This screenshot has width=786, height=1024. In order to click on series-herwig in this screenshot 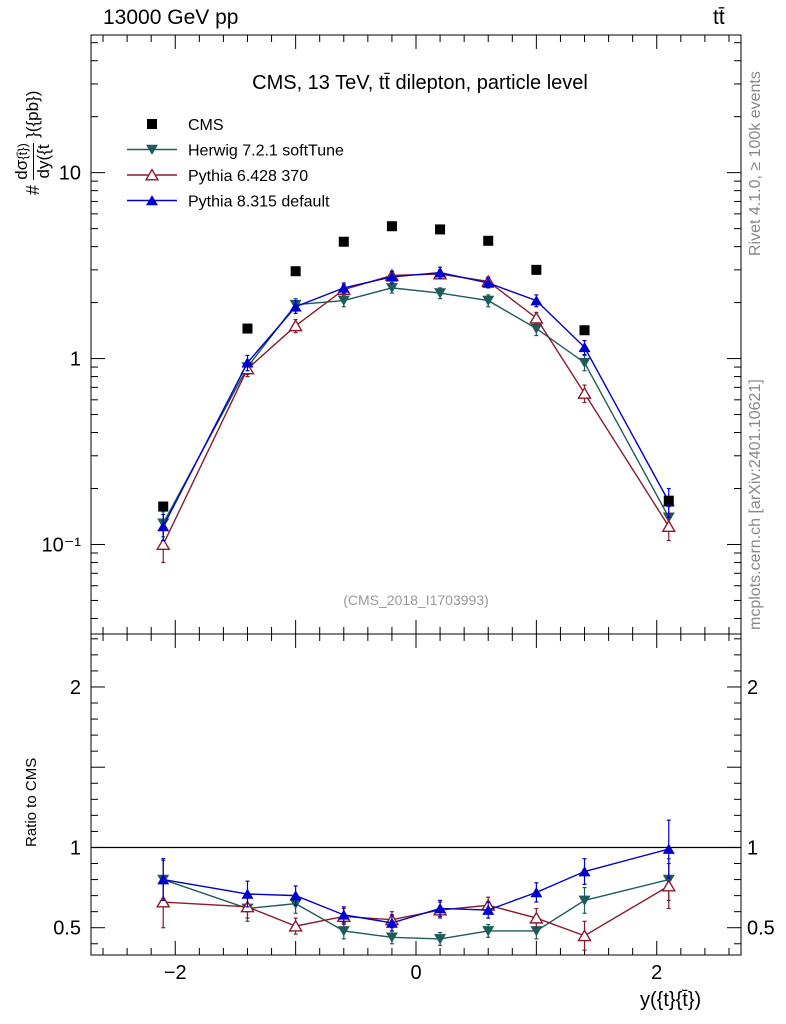, I will do `click(416, 902)`.